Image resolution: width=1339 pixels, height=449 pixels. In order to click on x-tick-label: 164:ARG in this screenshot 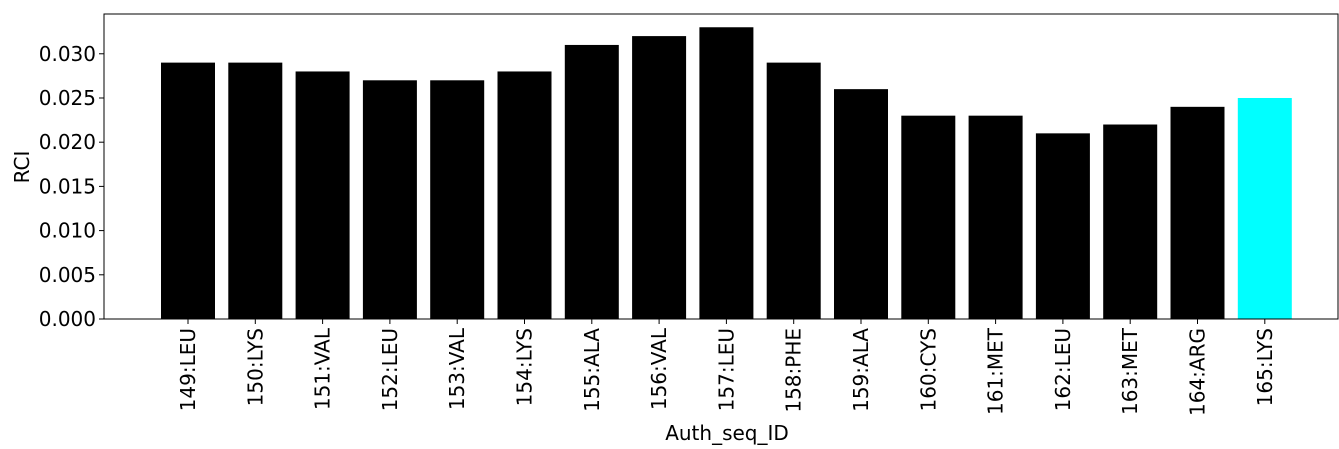, I will do `click(1198, 372)`.